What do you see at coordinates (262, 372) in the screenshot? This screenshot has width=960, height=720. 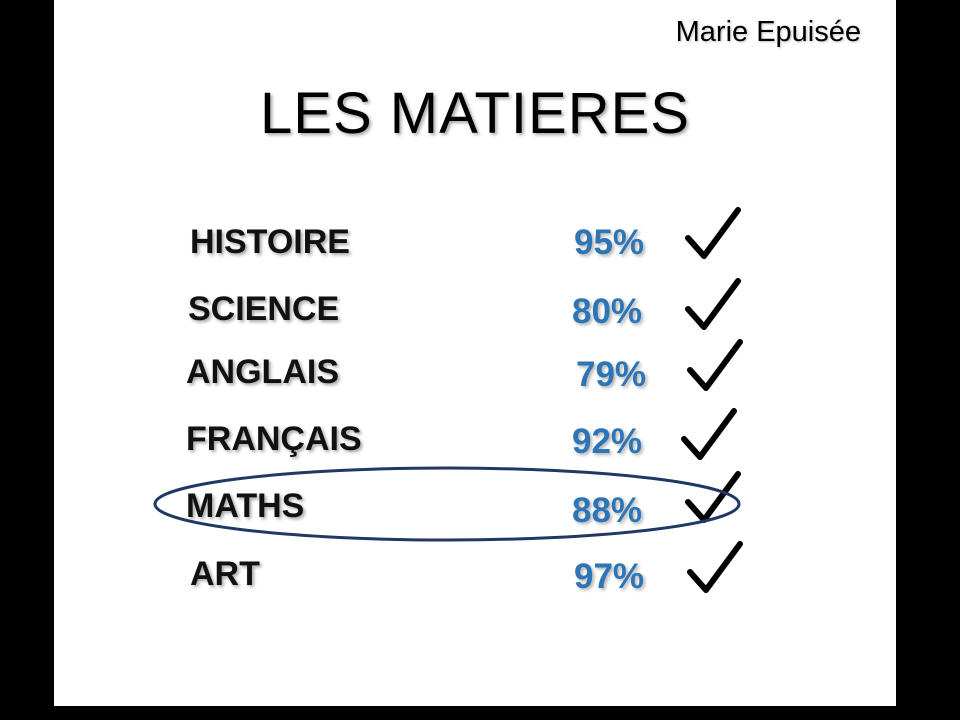 I see `subject-name: ANGLAIS` at bounding box center [262, 372].